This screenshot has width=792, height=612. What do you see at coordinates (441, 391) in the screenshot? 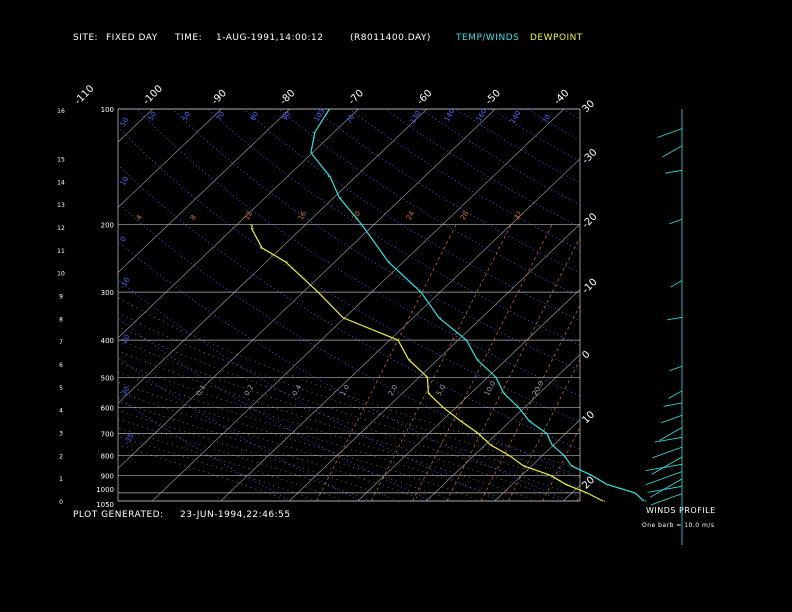
I see `moist-adiabat-label: 5.0` at bounding box center [441, 391].